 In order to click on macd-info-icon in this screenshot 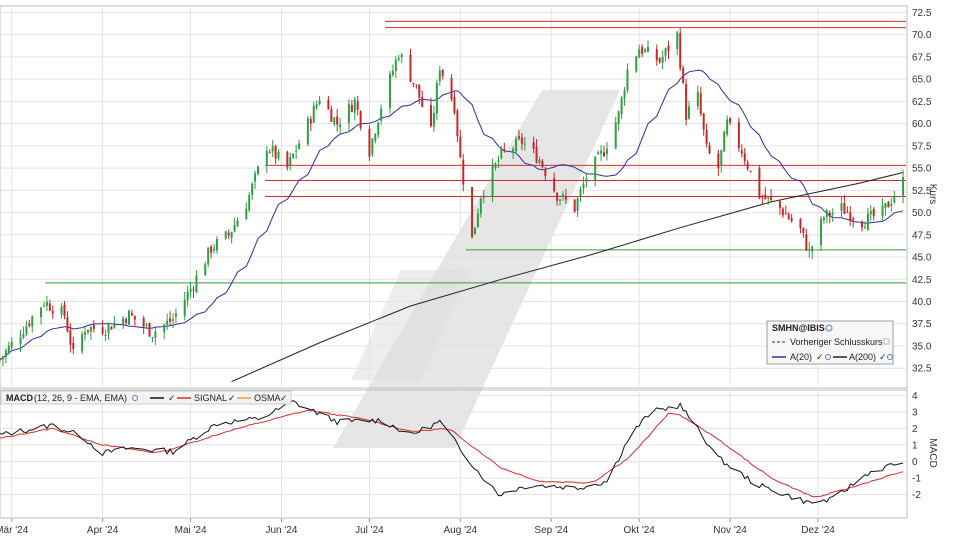, I will do `click(135, 398)`.